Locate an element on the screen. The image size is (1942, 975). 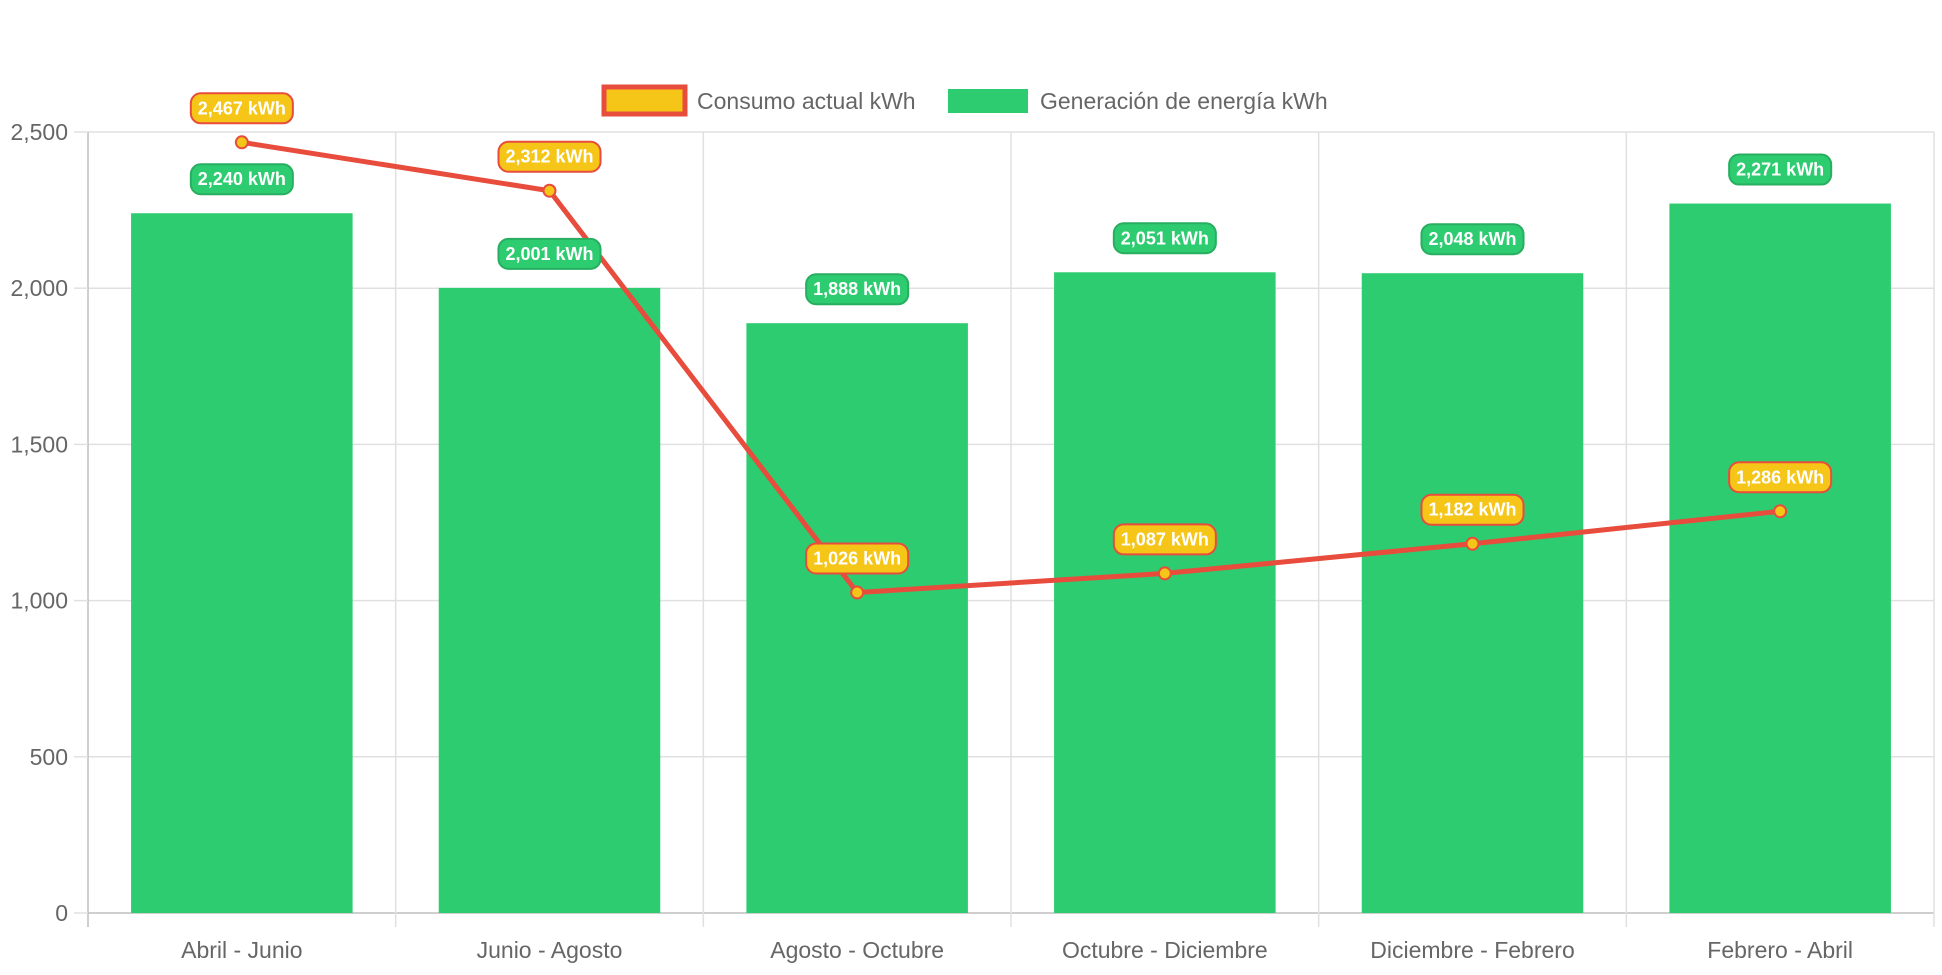
bar-data-label-text: 2,051 kWh is located at coordinates (1165, 238).